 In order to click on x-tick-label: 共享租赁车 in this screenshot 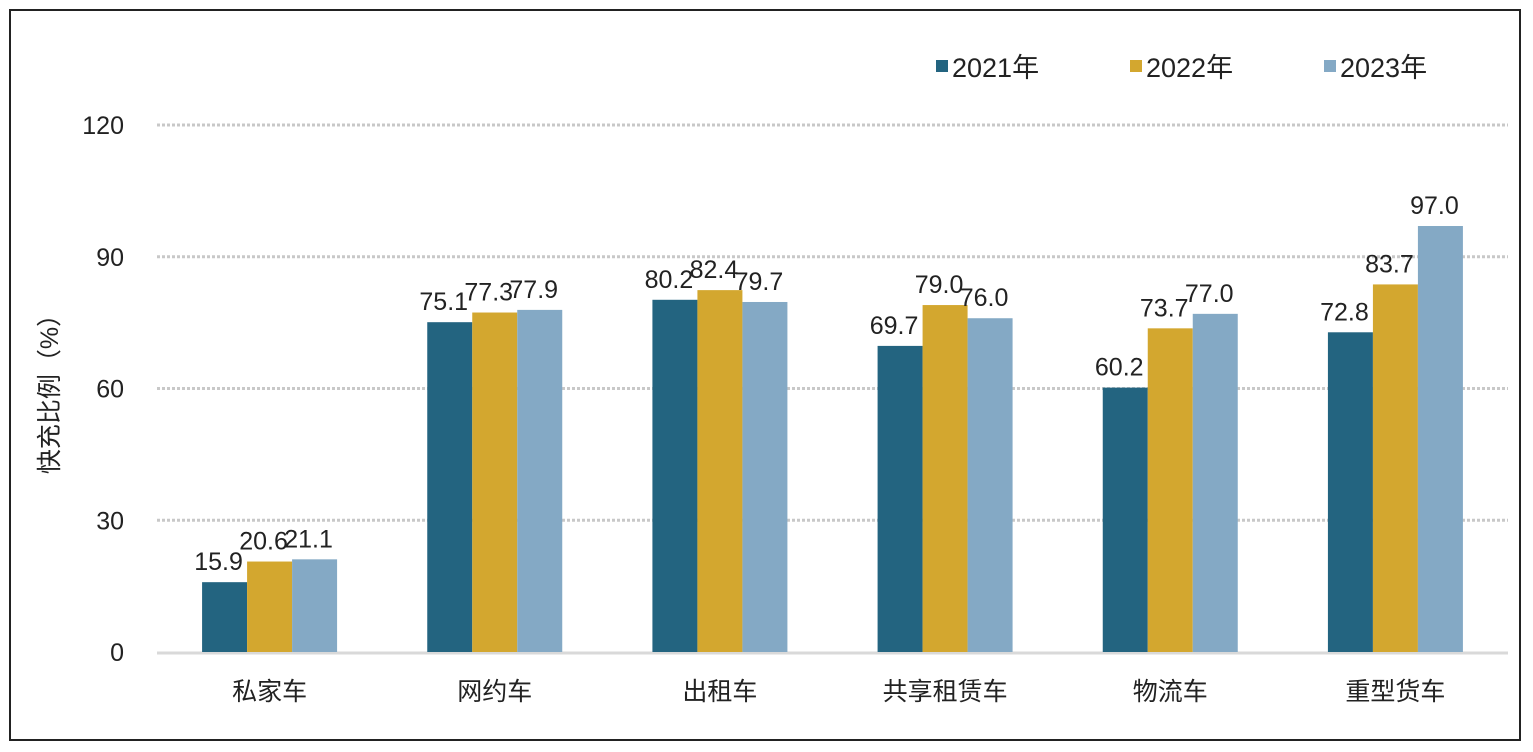, I will do `click(945, 692)`.